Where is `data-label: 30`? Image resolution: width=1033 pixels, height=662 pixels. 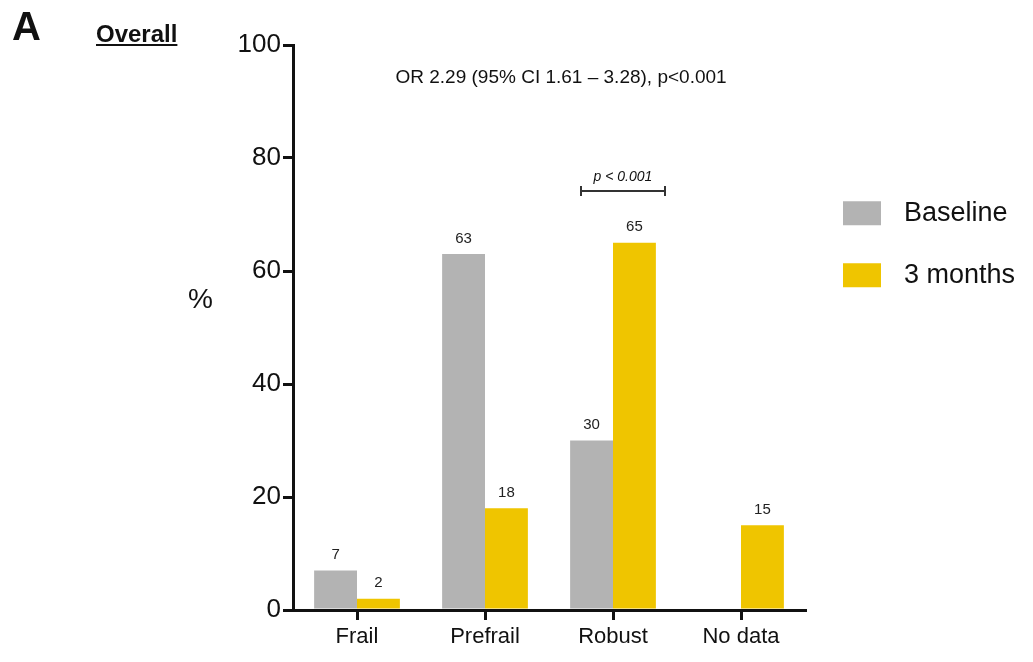
data-label: 30 is located at coordinates (591, 424).